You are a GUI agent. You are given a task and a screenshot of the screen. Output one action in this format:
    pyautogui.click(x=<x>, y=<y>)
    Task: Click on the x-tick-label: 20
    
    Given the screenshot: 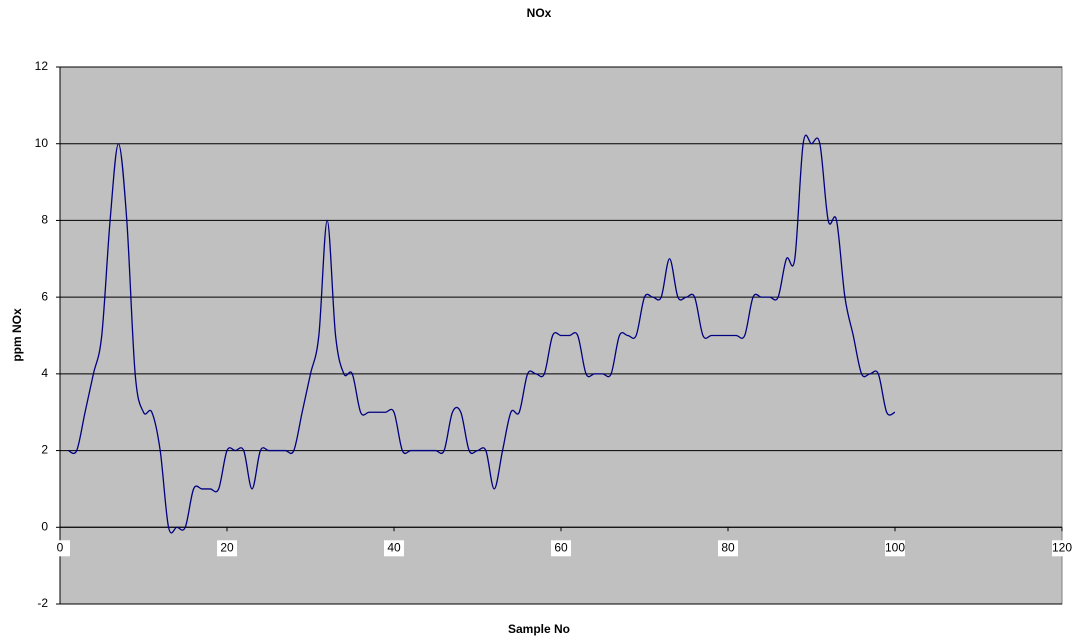 What is the action you would take?
    pyautogui.click(x=227, y=547)
    